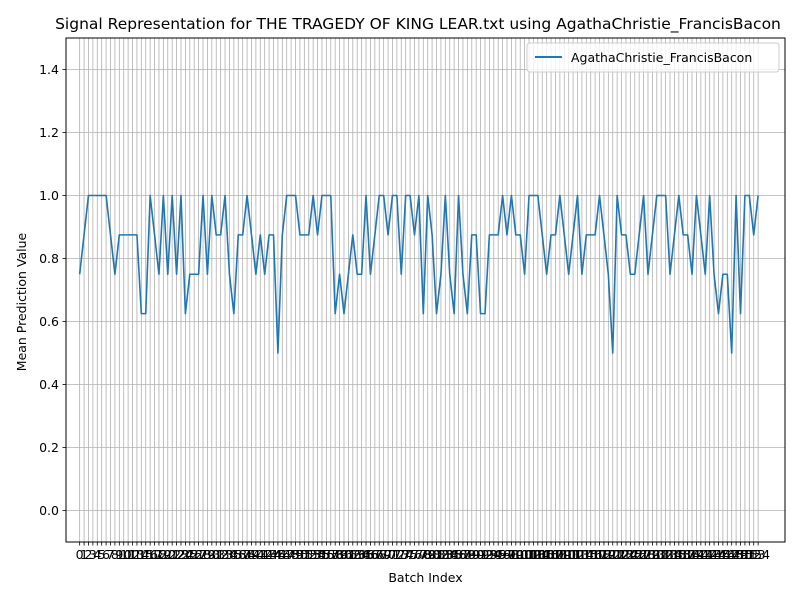  I want to click on x-tick-label: 98, so click(511, 554).